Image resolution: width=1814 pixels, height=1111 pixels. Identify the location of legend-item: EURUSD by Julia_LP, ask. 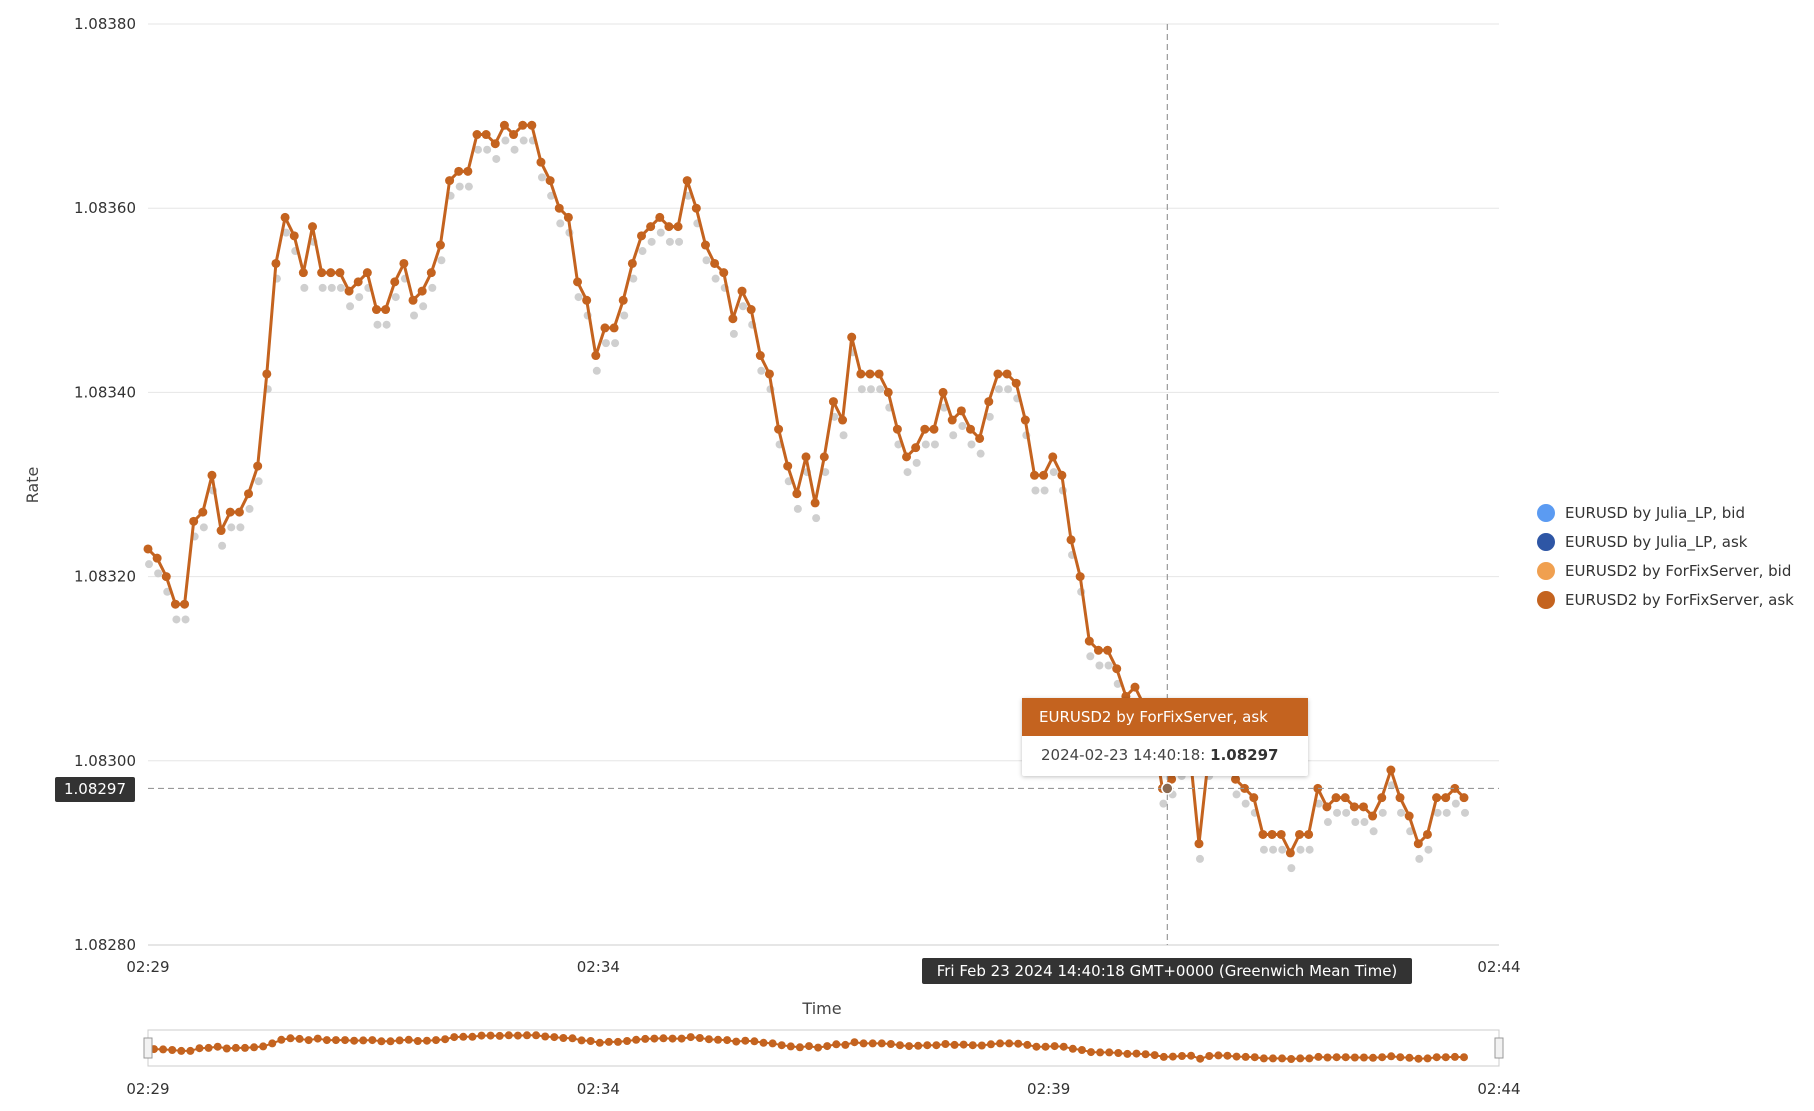
(1642, 542).